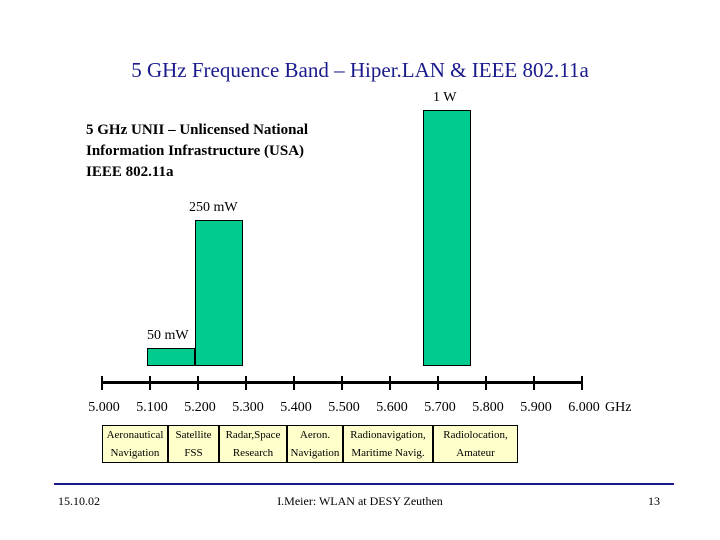 Image resolution: width=720 pixels, height=540 pixels. What do you see at coordinates (388, 444) in the screenshot?
I see `service-allocation-box: Radionavigation, Maritime Navig.` at bounding box center [388, 444].